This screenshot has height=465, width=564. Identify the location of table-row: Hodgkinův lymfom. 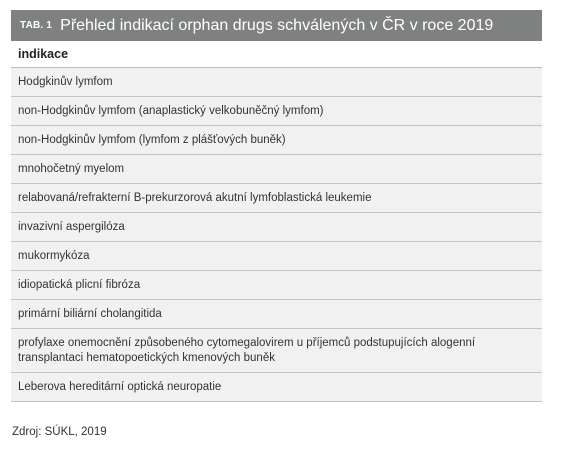
(276, 82).